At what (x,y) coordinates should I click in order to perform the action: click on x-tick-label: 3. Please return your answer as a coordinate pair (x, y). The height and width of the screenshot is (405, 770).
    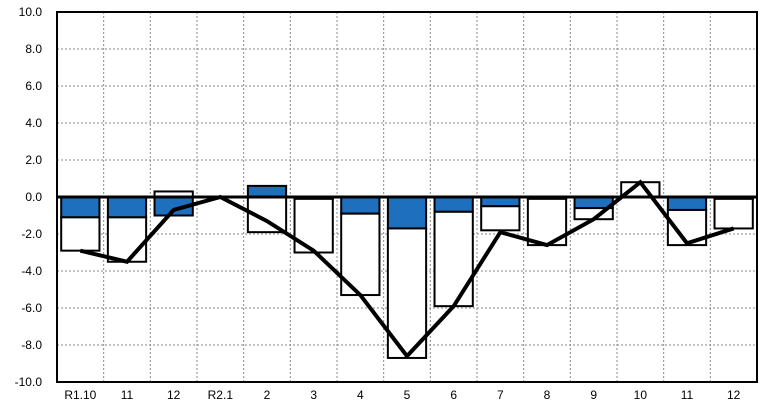
    Looking at the image, I should click on (313, 395).